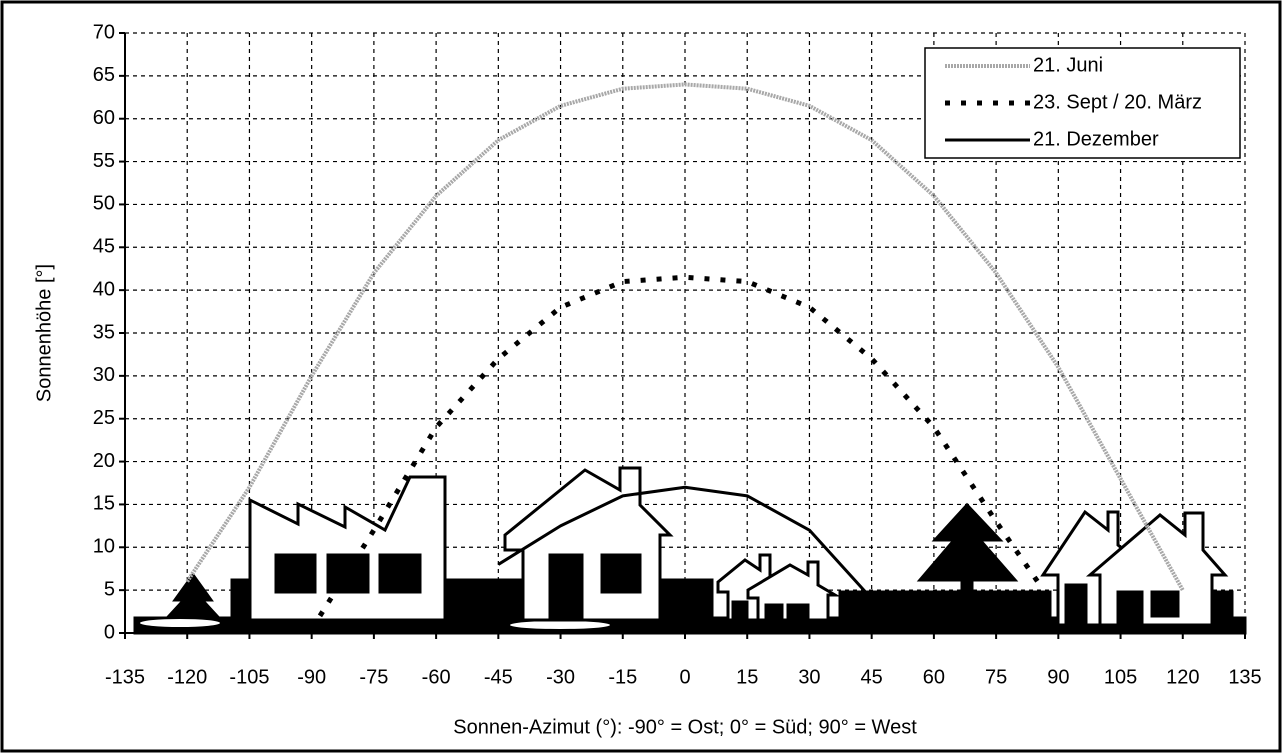  What do you see at coordinates (311, 677) in the screenshot?
I see `x-tick-label: -90` at bounding box center [311, 677].